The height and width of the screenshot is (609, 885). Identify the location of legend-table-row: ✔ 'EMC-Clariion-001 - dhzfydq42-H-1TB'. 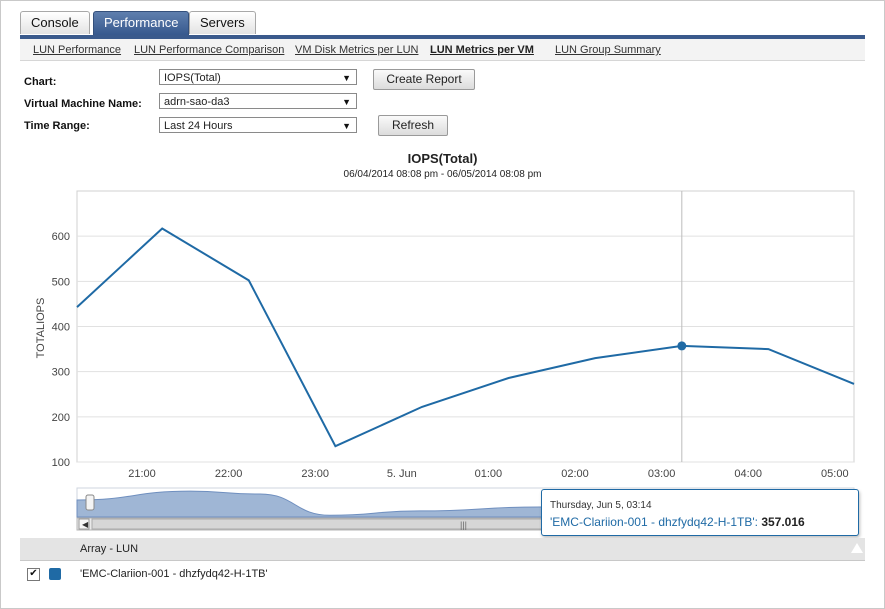
(442, 574).